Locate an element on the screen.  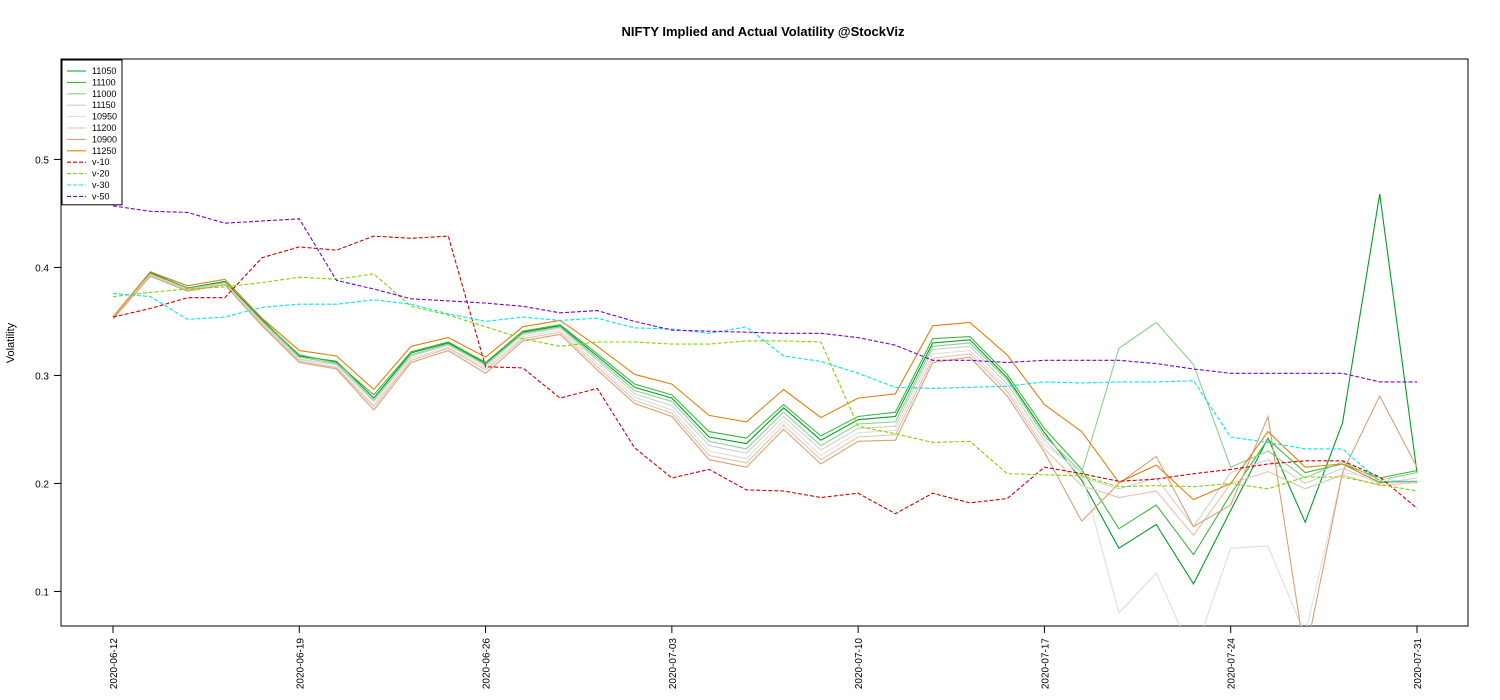
y-tick-label: 0.2 is located at coordinates (42, 484).